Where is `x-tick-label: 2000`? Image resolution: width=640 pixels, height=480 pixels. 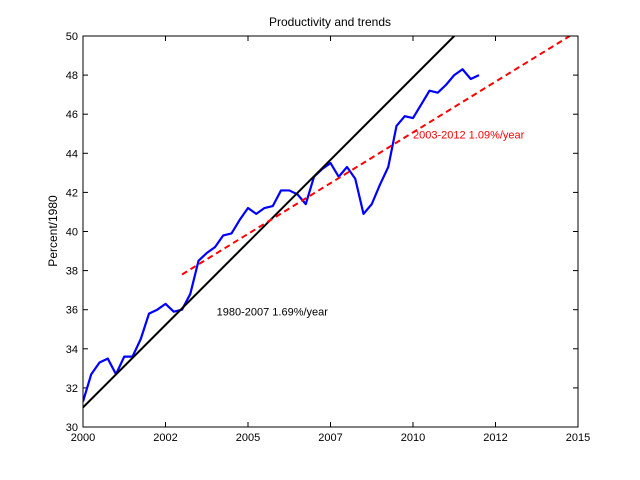 x-tick-label: 2000 is located at coordinates (83, 438).